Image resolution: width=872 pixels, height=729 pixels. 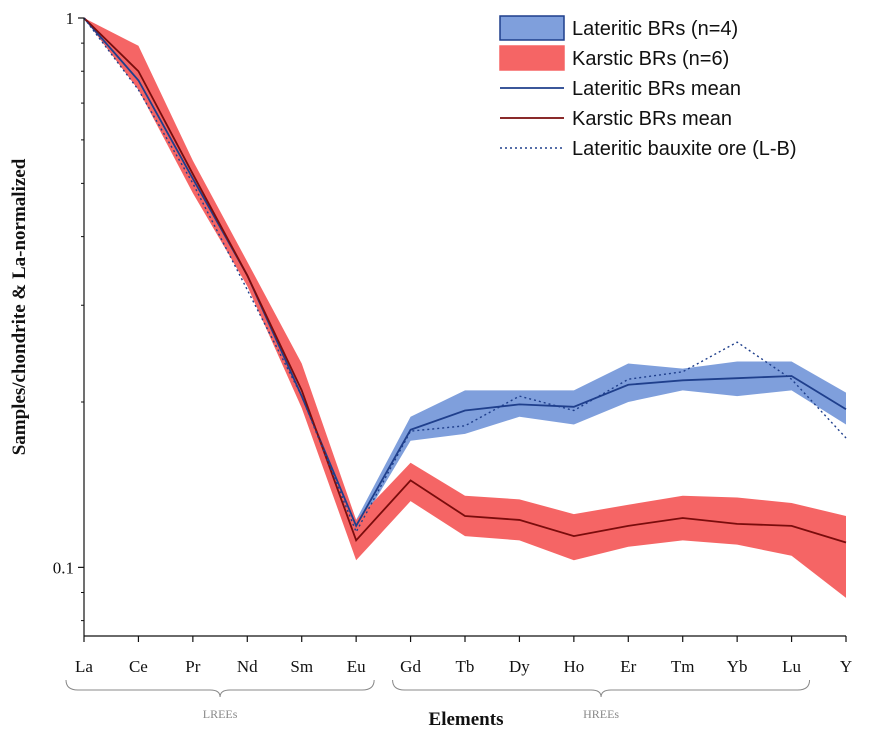 I want to click on x-tick-label-eu: Eu, so click(x=356, y=666).